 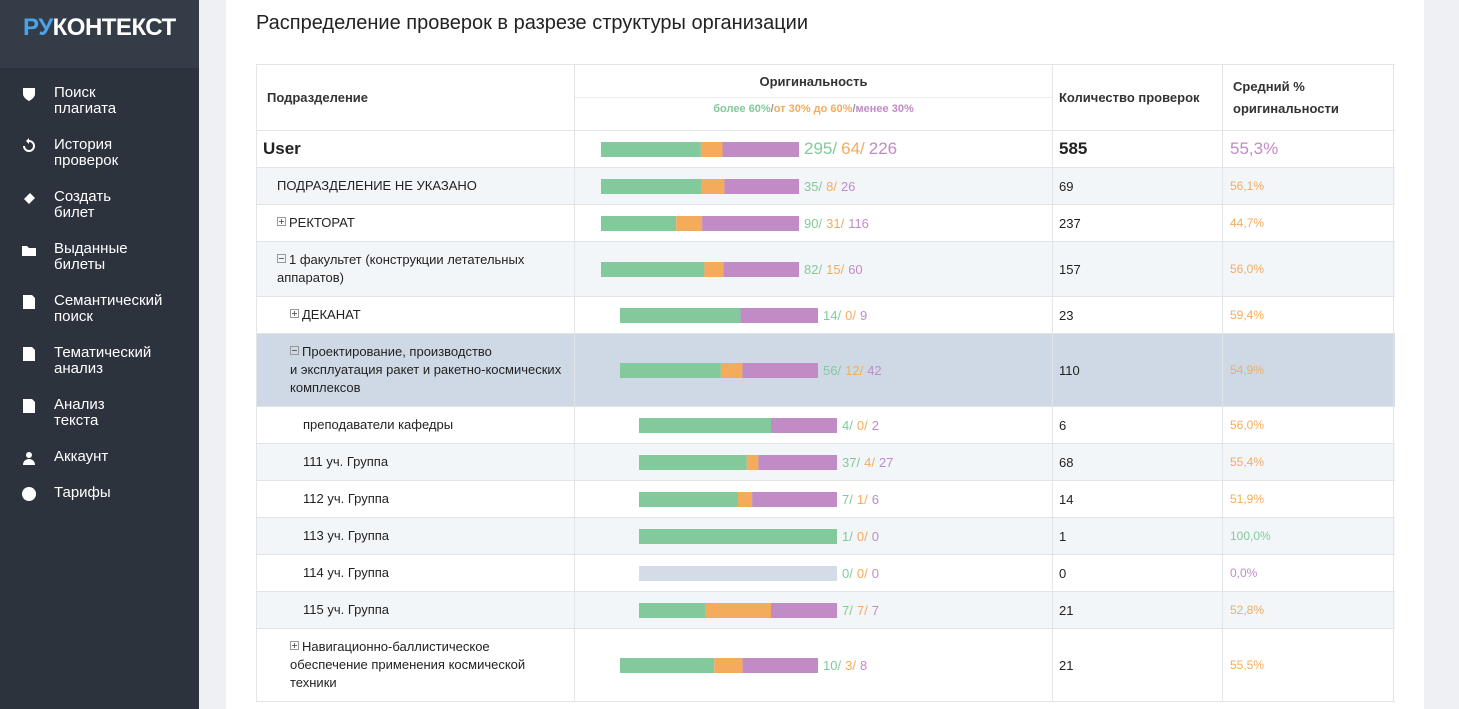 I want to click on table-row: РЕКТОРАТ 90/31/116 237 44,7%, so click(x=826, y=223).